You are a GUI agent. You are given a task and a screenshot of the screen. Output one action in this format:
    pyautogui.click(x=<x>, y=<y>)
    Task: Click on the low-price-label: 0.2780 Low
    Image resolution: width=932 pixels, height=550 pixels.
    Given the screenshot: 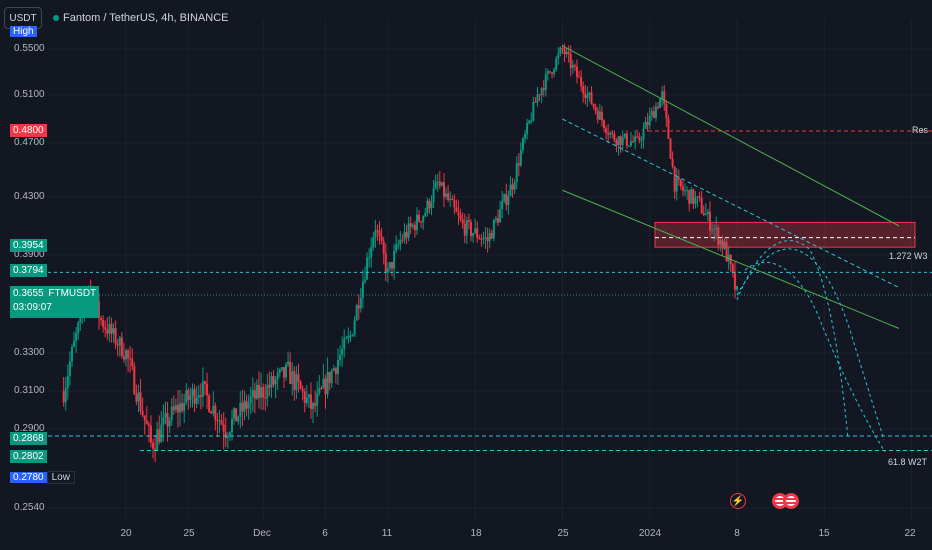 What is the action you would take?
    pyautogui.click(x=42, y=477)
    